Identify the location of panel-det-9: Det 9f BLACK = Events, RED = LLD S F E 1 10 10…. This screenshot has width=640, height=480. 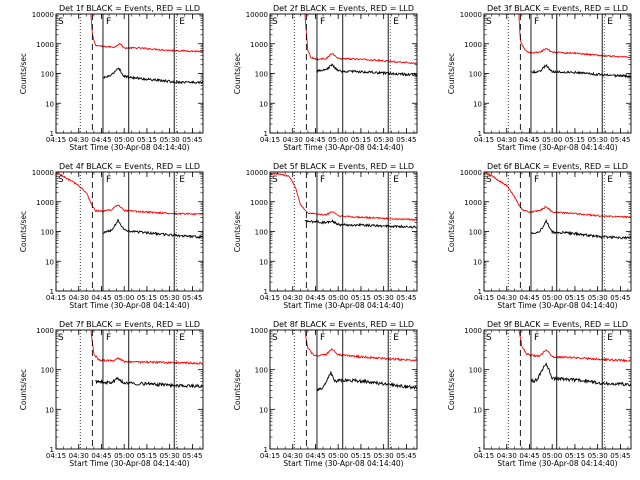
(539, 394).